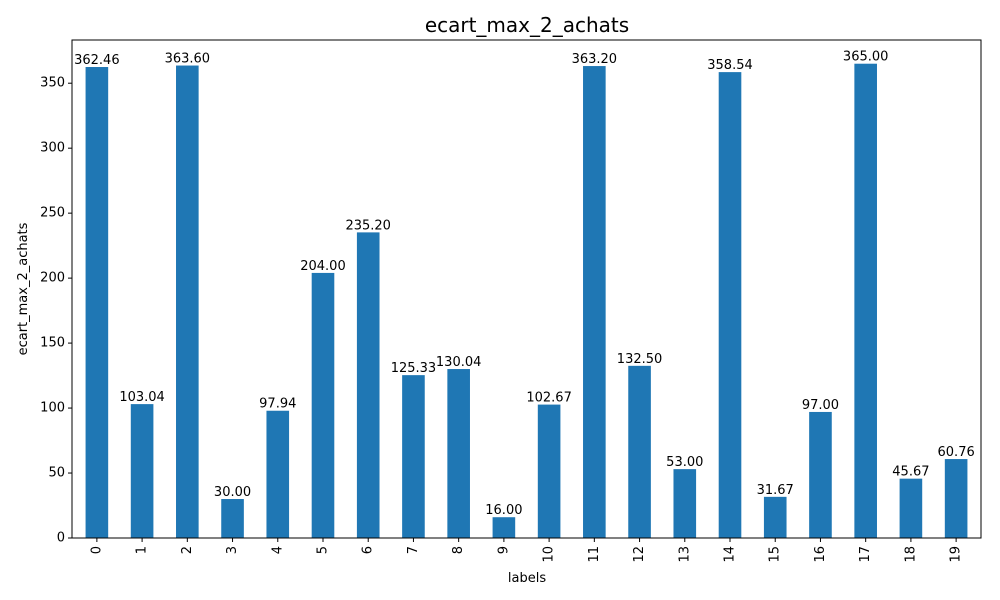 The height and width of the screenshot is (600, 1000). What do you see at coordinates (61, 538) in the screenshot?
I see `y-tick-label-0: 0` at bounding box center [61, 538].